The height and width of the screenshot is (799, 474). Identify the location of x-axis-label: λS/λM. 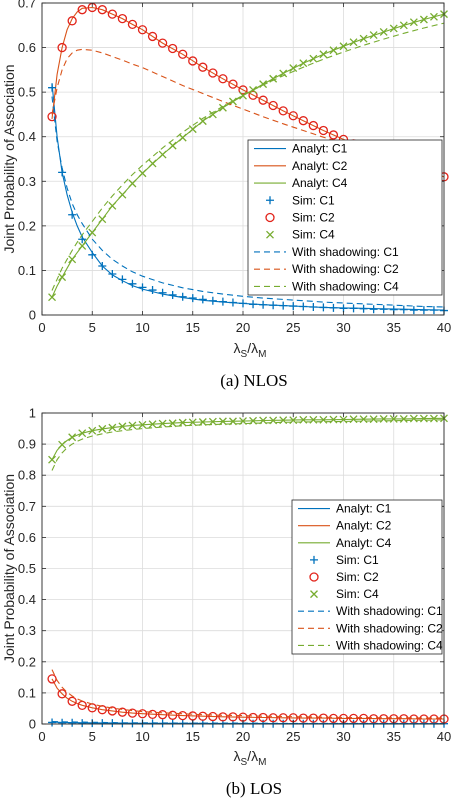
(250, 350).